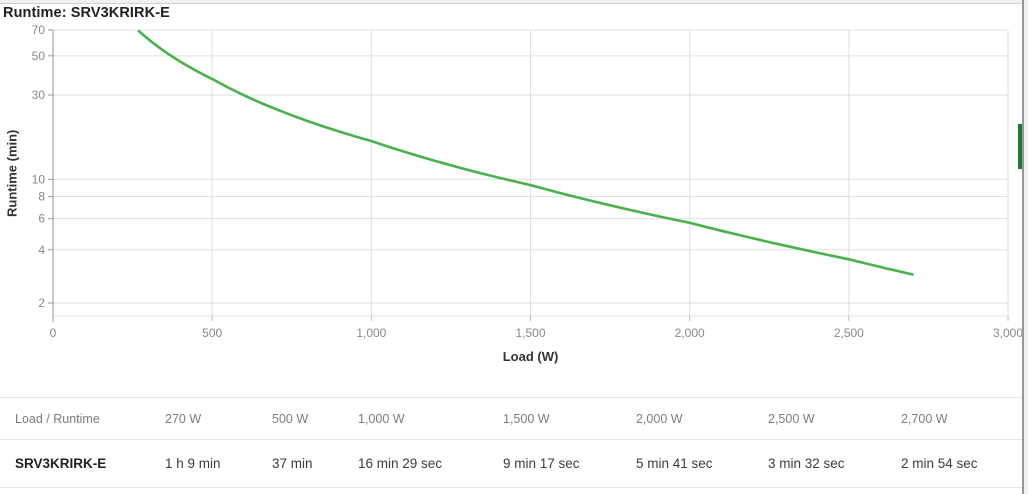 This screenshot has width=1028, height=494. What do you see at coordinates (41, 197) in the screenshot?
I see `y-tick-label: 8` at bounding box center [41, 197].